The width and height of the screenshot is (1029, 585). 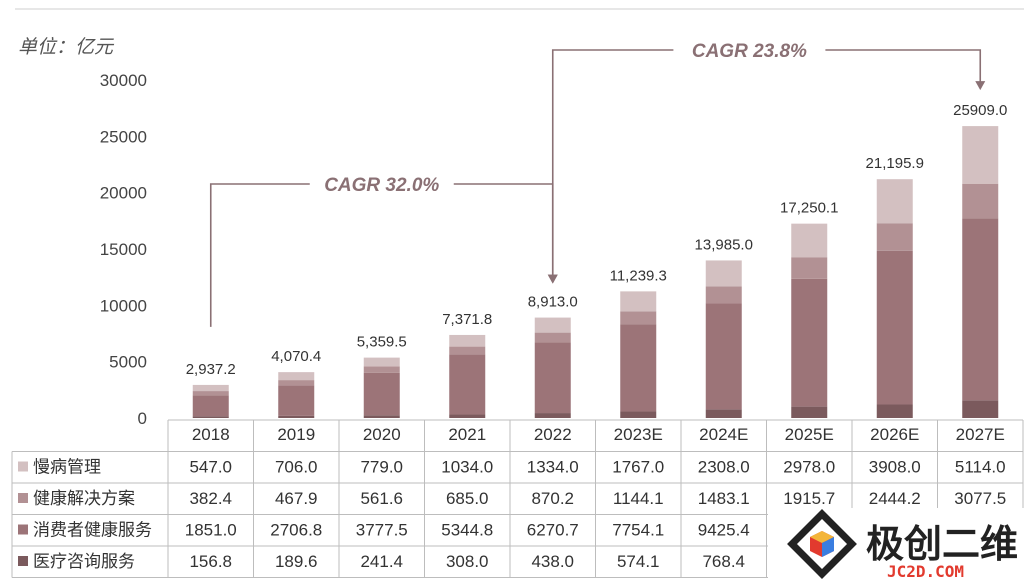 What do you see at coordinates (942, 544) in the screenshot?
I see `watermark-text: 极创二维` at bounding box center [942, 544].